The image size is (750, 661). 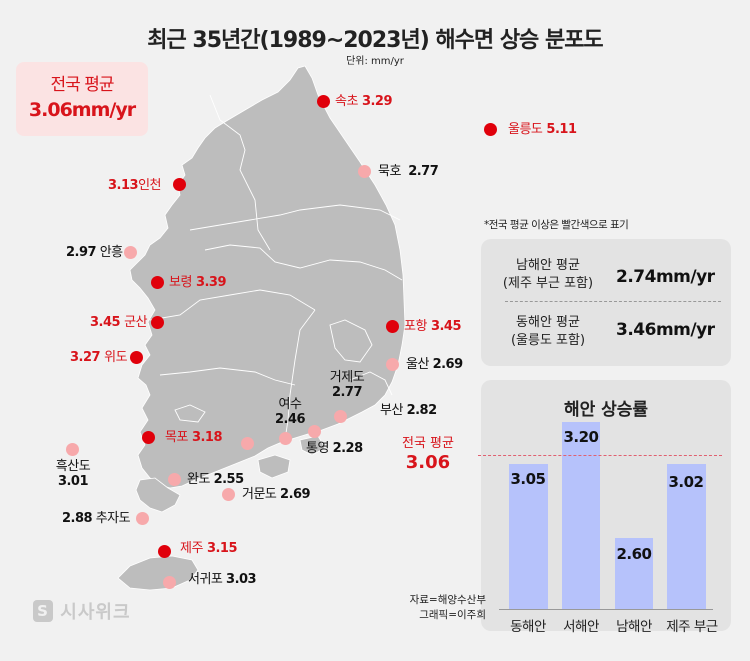 I want to click on station-dot-boryeong, so click(x=157, y=282).